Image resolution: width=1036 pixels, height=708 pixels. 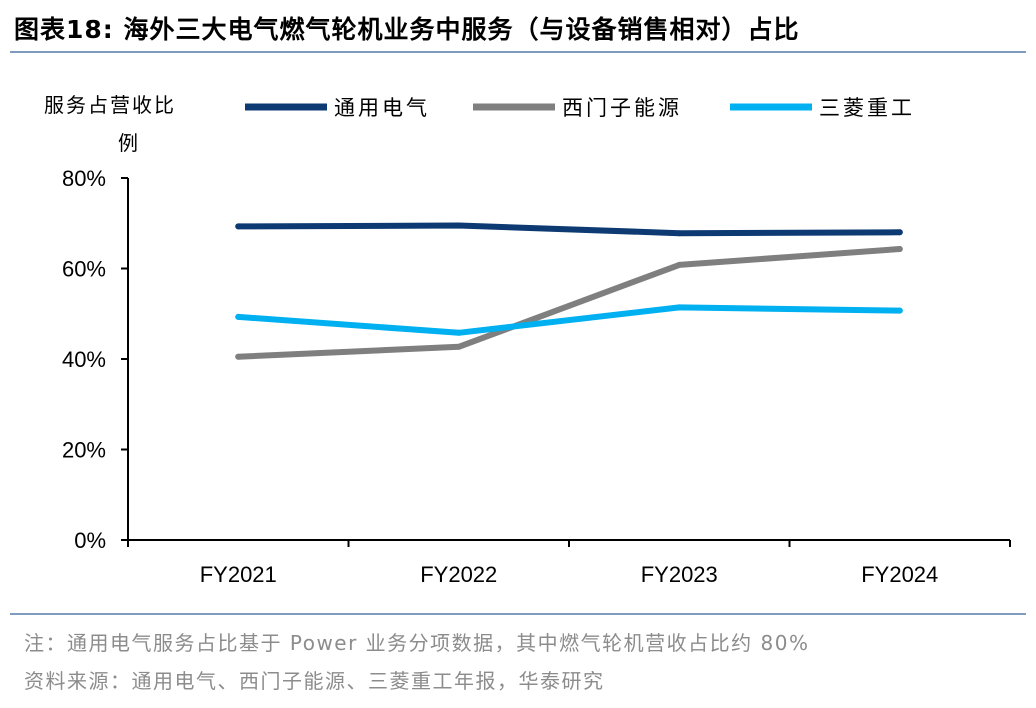 What do you see at coordinates (867, 108) in the screenshot?
I see `legend-label-mhi: 三菱重工` at bounding box center [867, 108].